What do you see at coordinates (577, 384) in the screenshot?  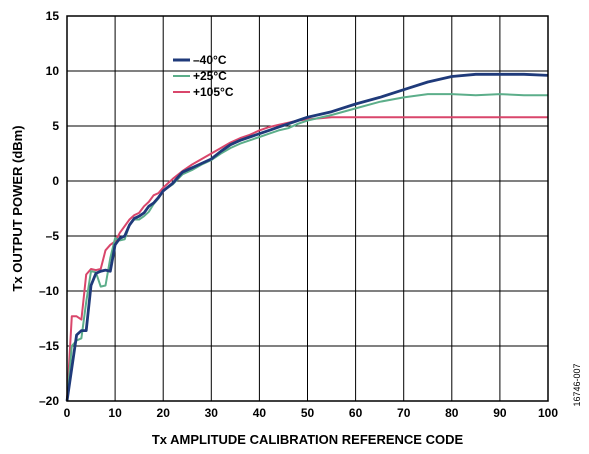 I see `figure-id: 16746-007` at bounding box center [577, 384].